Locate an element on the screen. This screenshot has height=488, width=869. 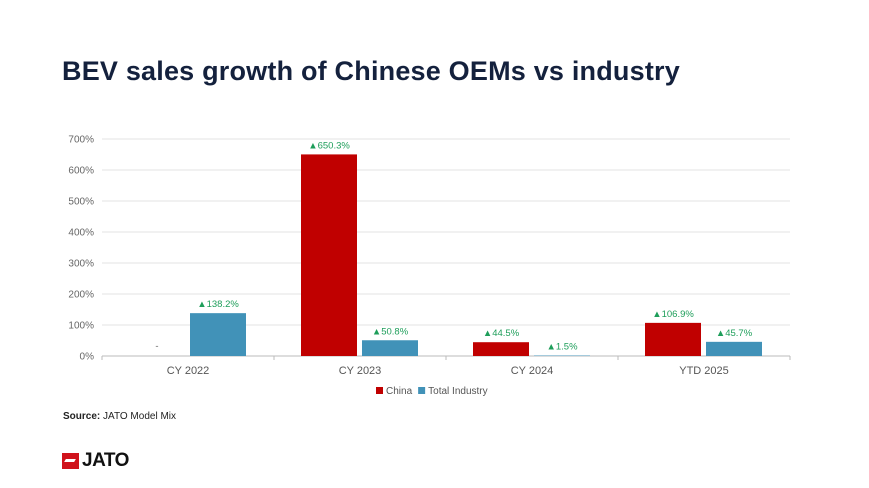
legend-swatch-china is located at coordinates (379, 390).